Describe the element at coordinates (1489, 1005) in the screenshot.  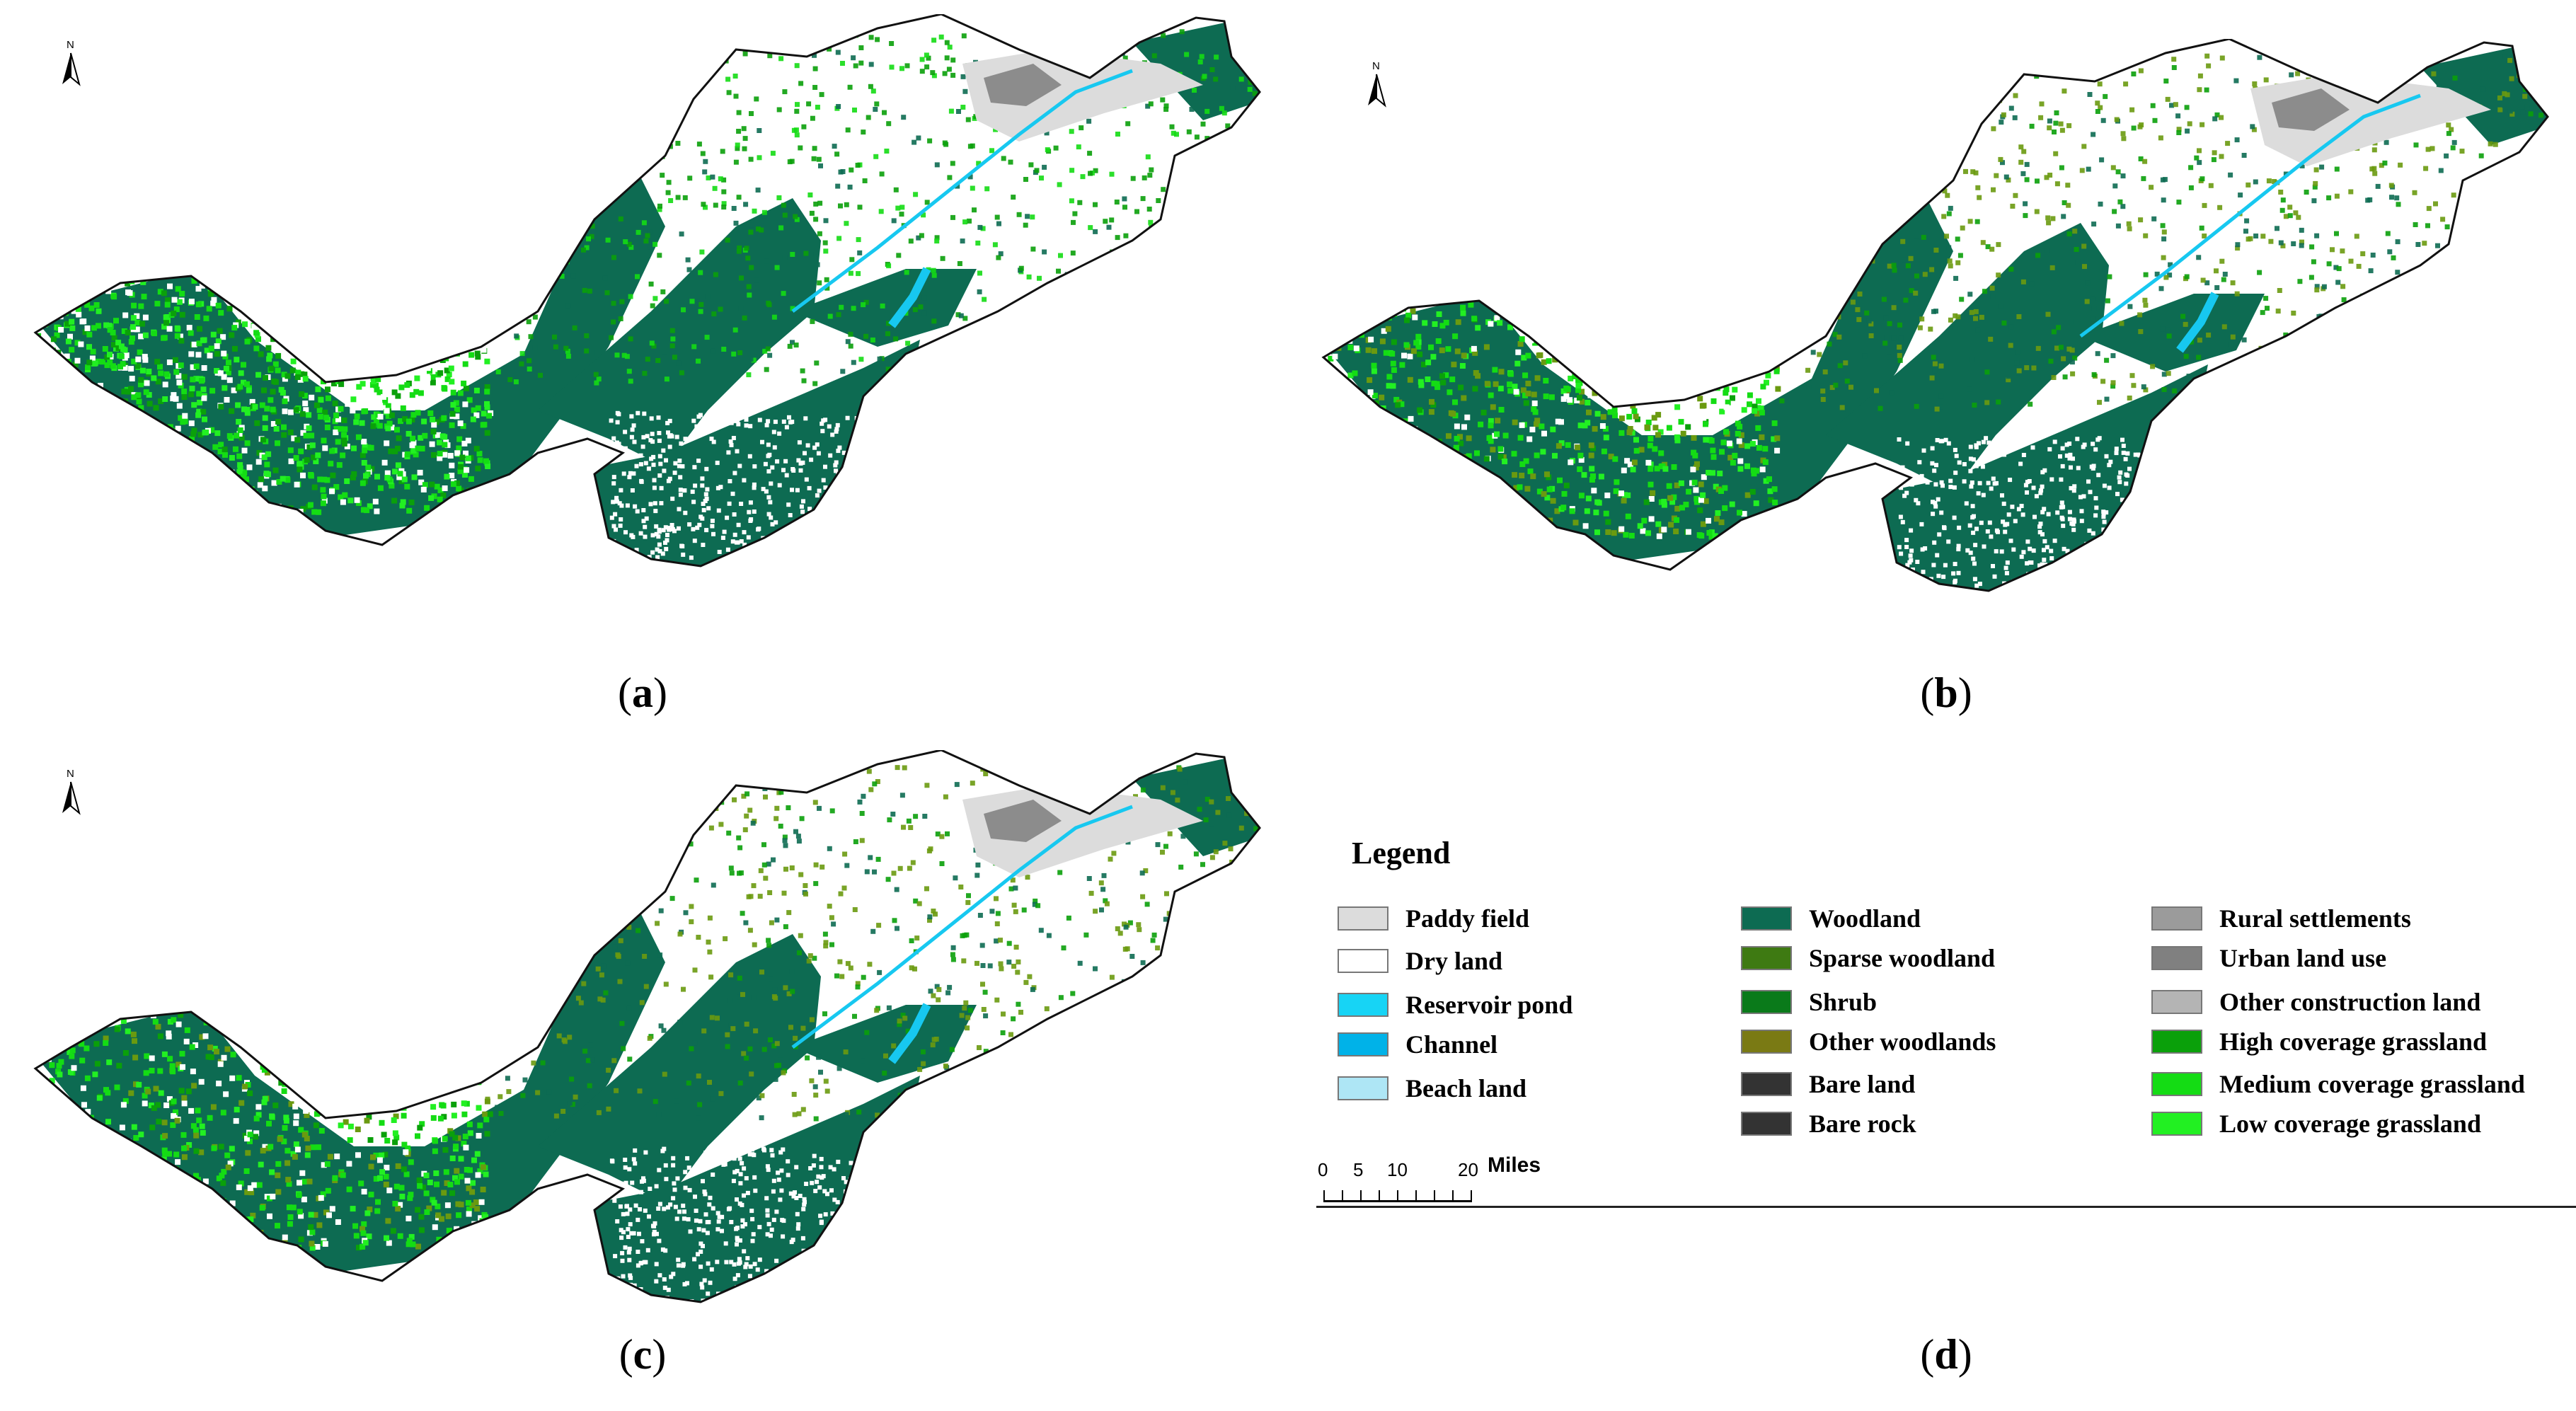
I see `legend-label: Reservoir pond` at that location.